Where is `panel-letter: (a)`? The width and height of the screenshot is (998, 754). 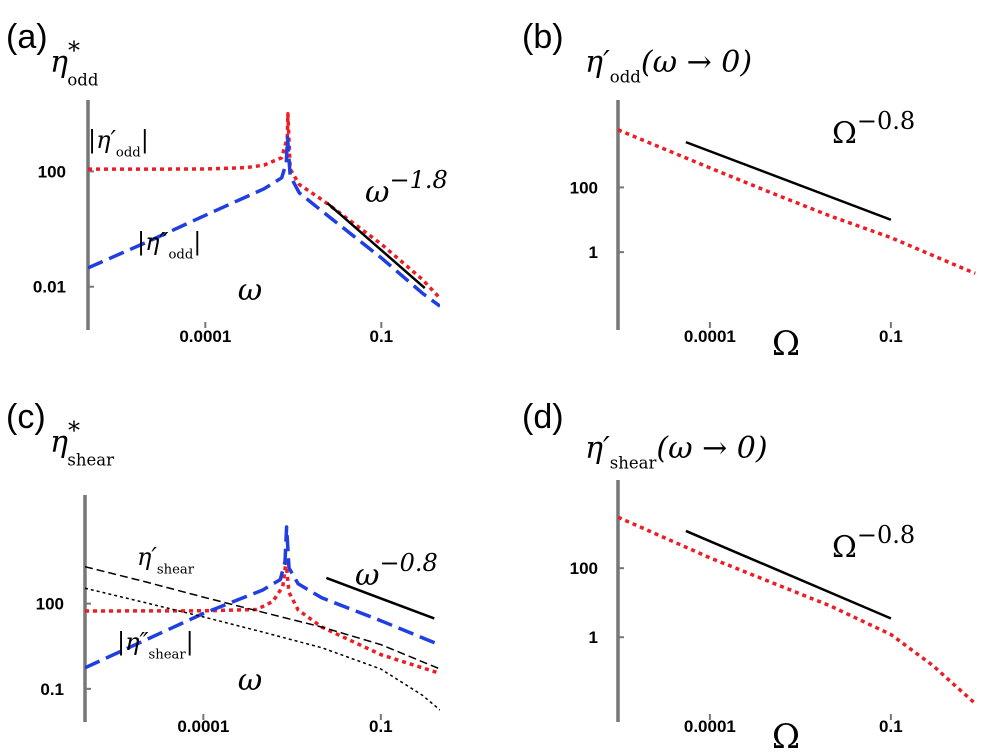
panel-letter: (a) is located at coordinates (27, 37).